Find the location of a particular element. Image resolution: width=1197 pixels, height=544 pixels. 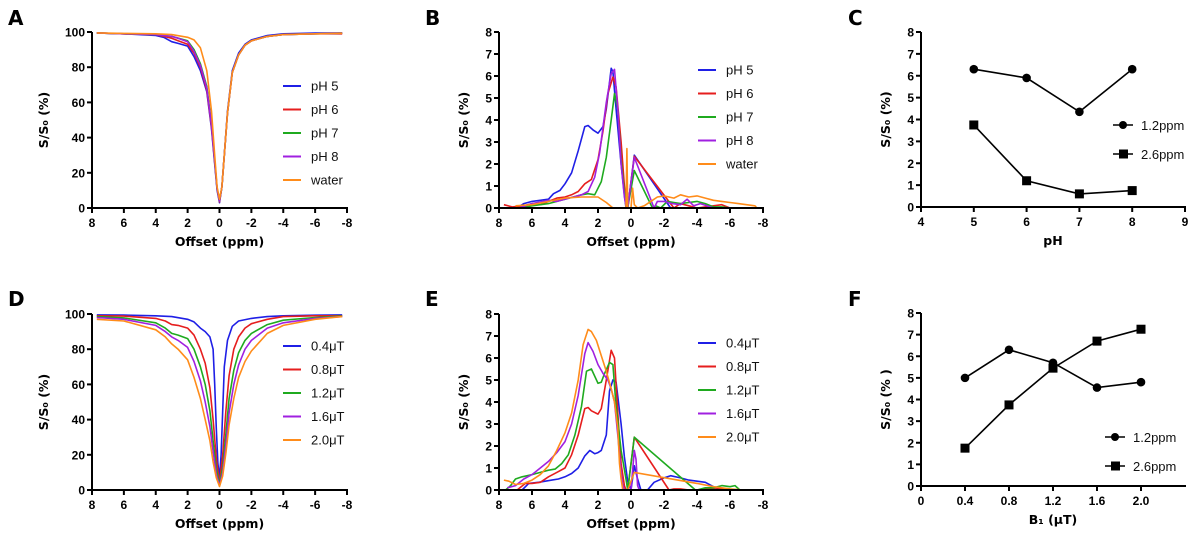

legend-label: 0.4μT is located at coordinates (328, 346).